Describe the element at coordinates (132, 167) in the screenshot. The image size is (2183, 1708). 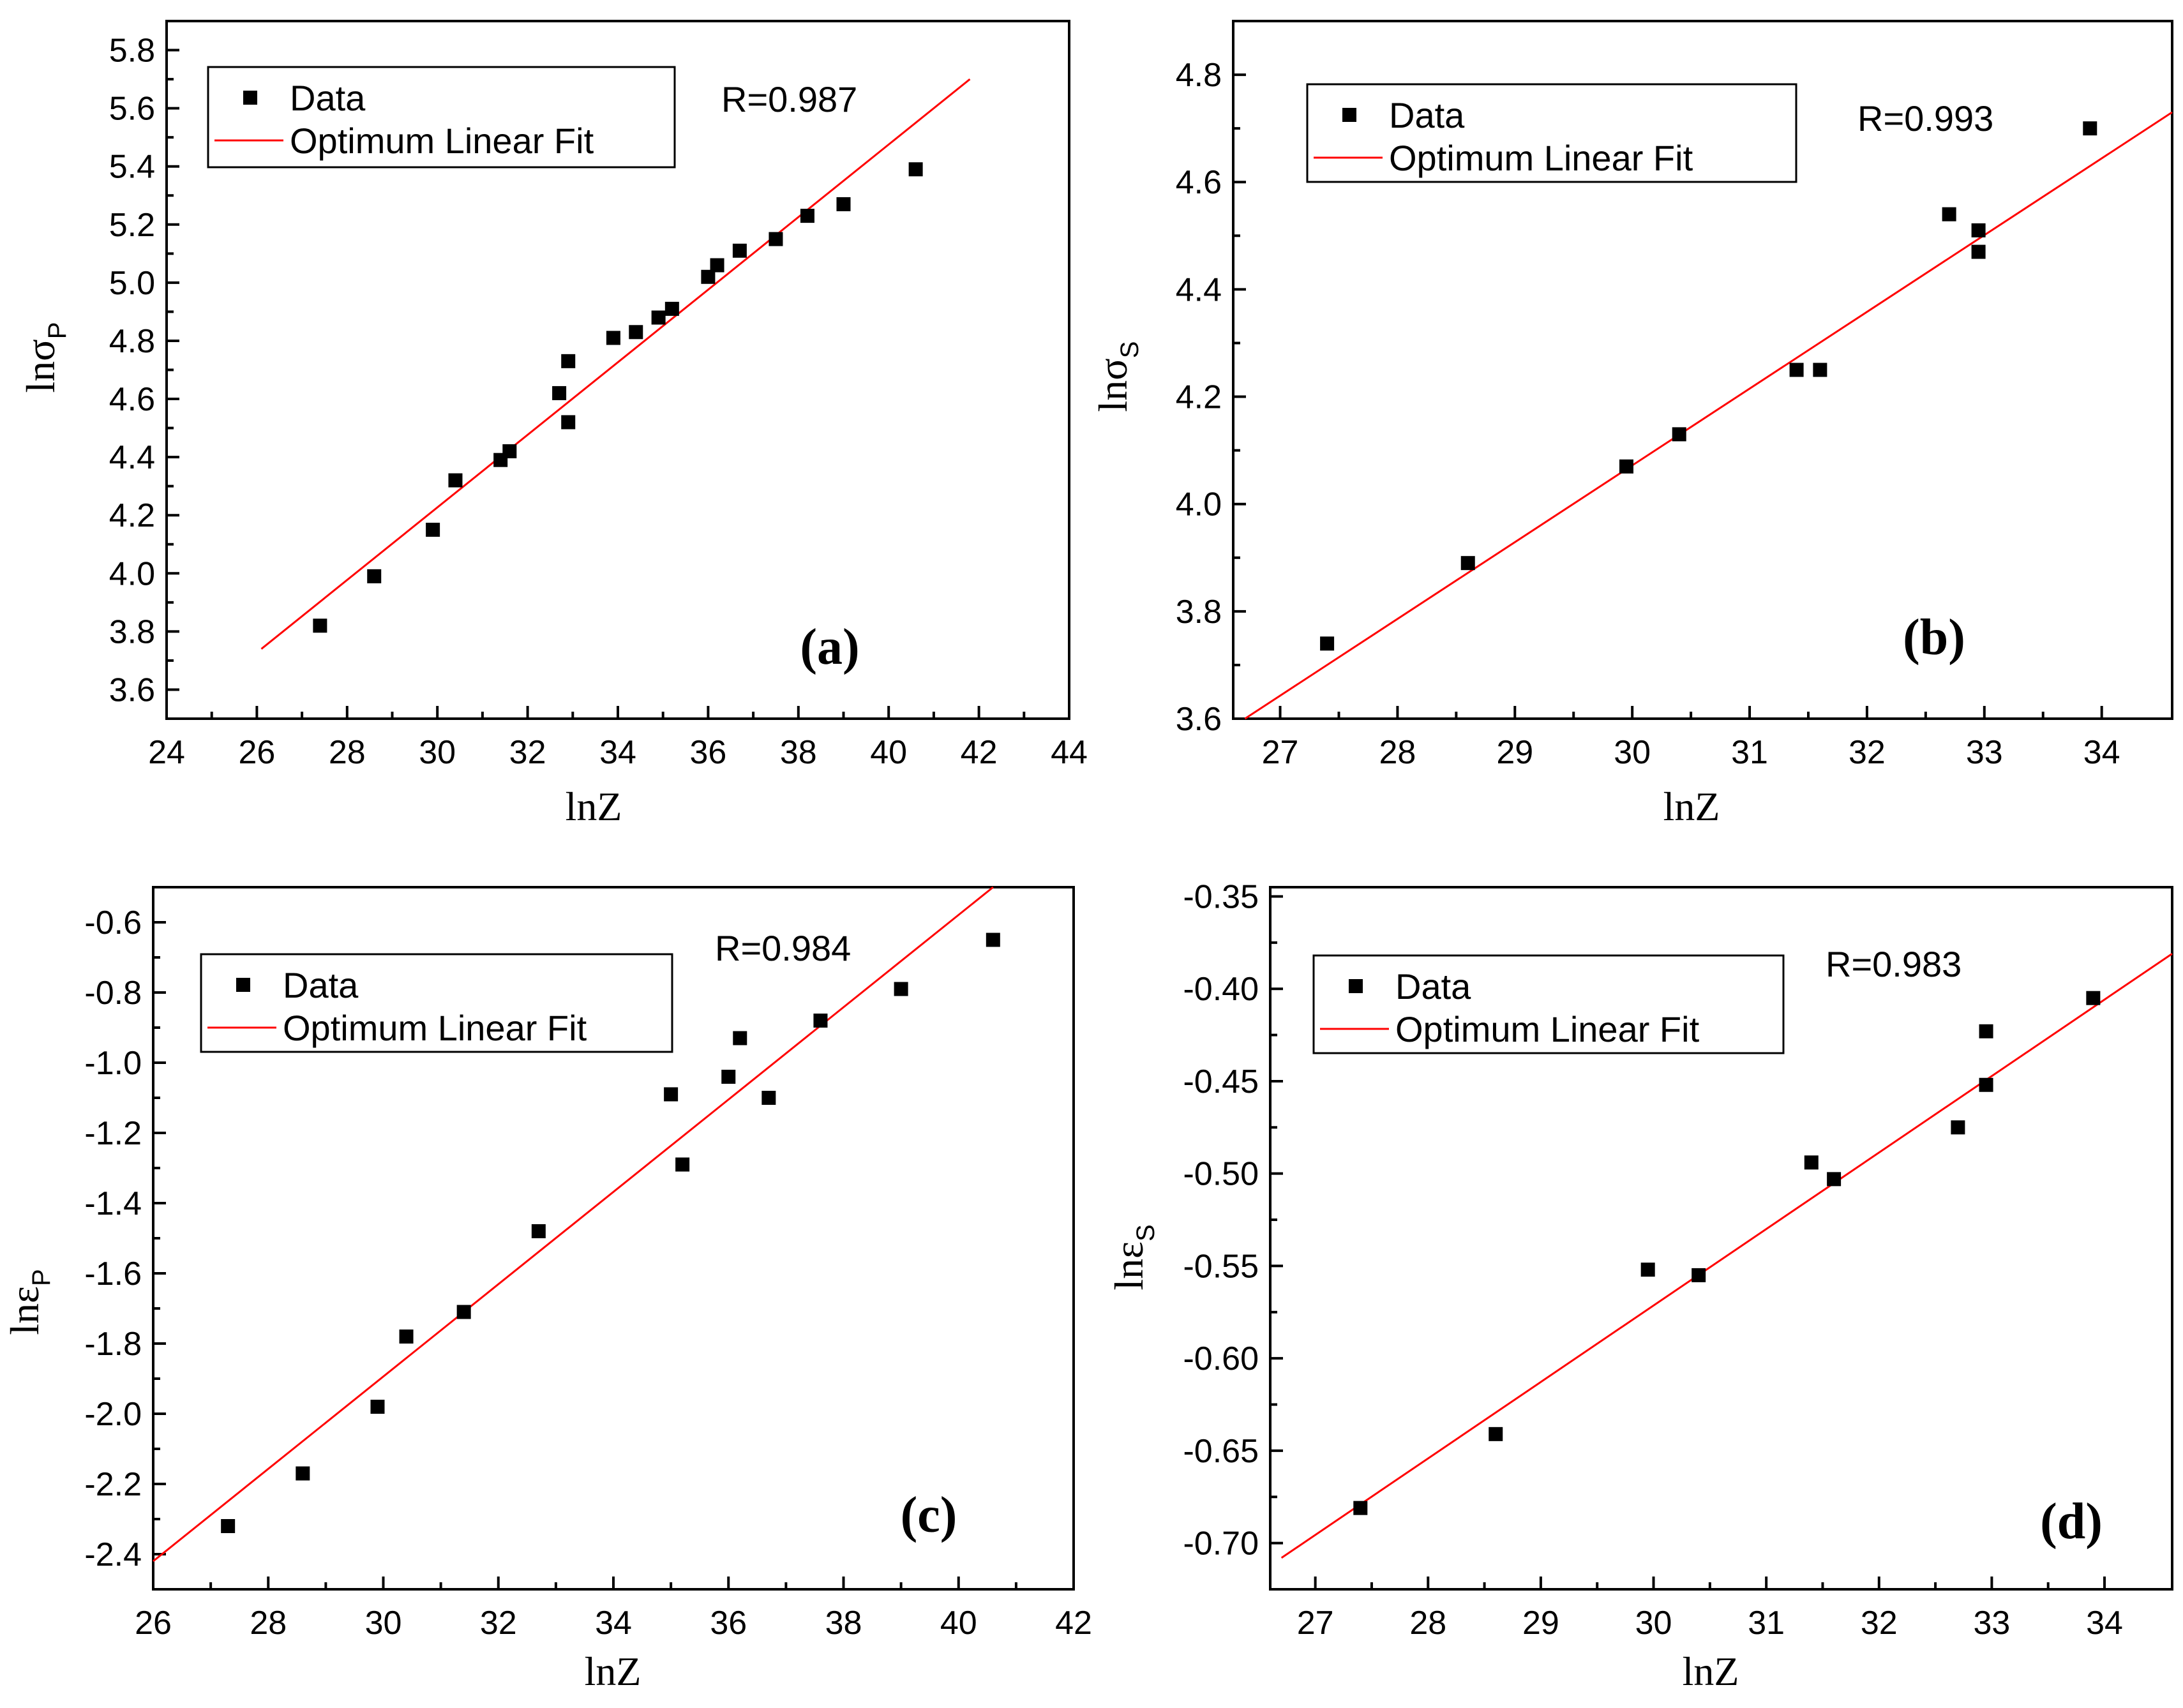
I see `y-tick-label-a: 5.4` at that location.